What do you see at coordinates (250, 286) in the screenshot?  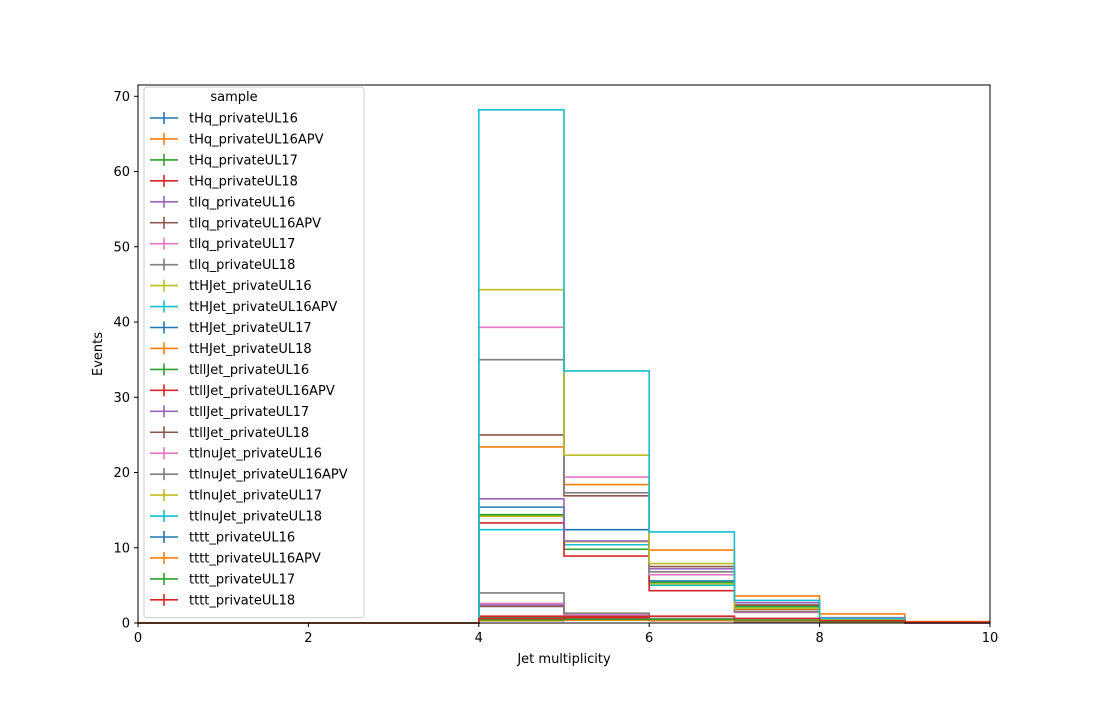 I see `legend-label: ttHJet_privateUL16` at bounding box center [250, 286].